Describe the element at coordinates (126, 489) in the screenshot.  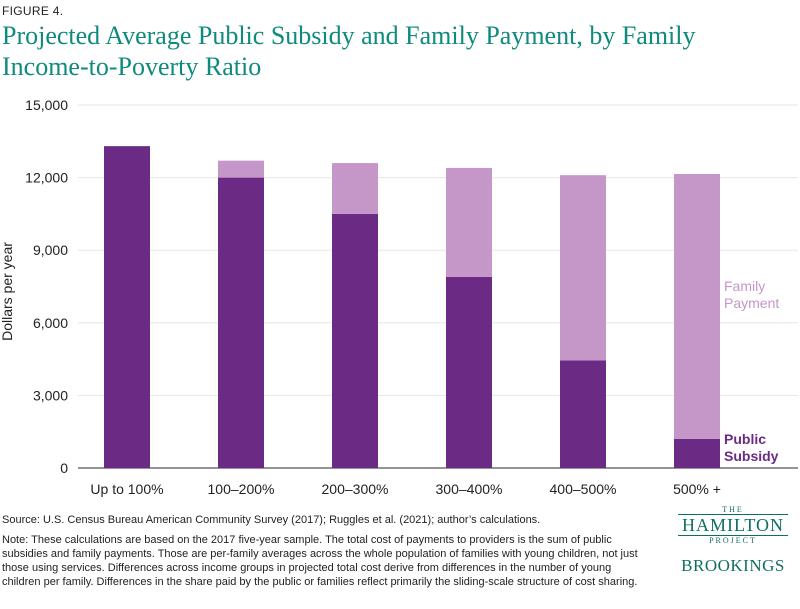
I see `x-tick-label: Up to 100%` at that location.